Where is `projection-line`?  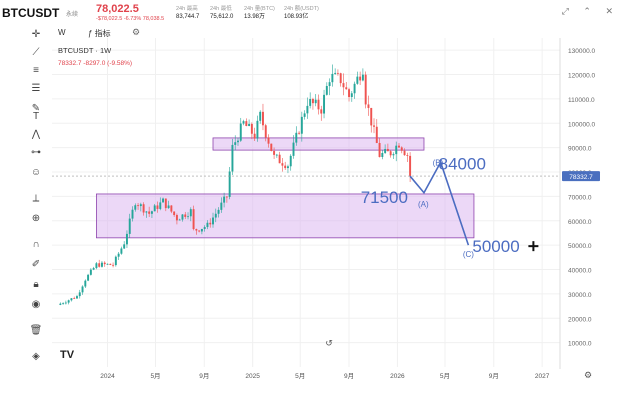 projection-line is located at coordinates (439, 203).